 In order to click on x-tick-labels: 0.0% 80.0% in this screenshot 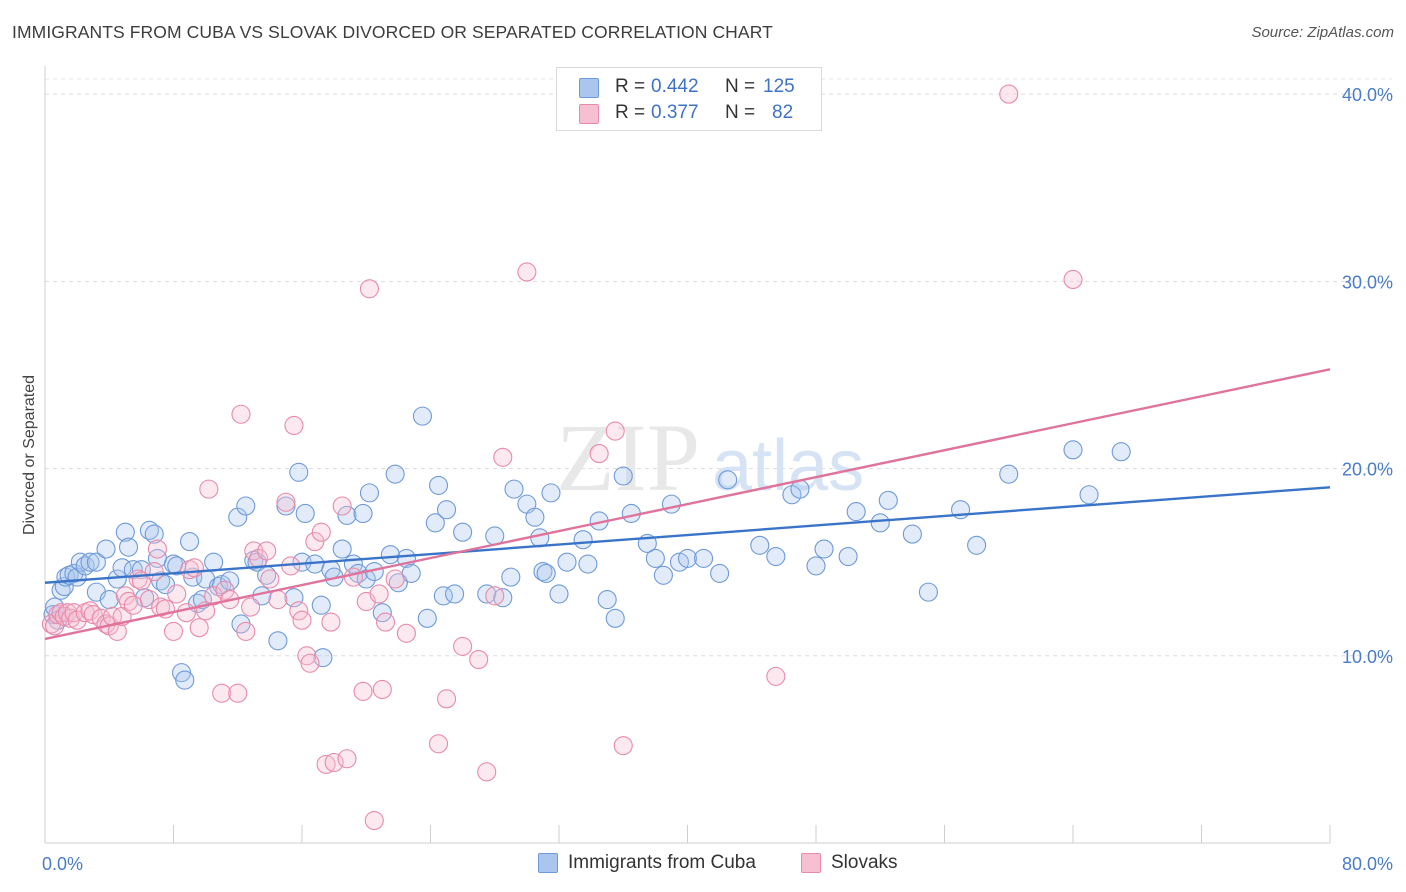, I will do `click(717, 864)`.